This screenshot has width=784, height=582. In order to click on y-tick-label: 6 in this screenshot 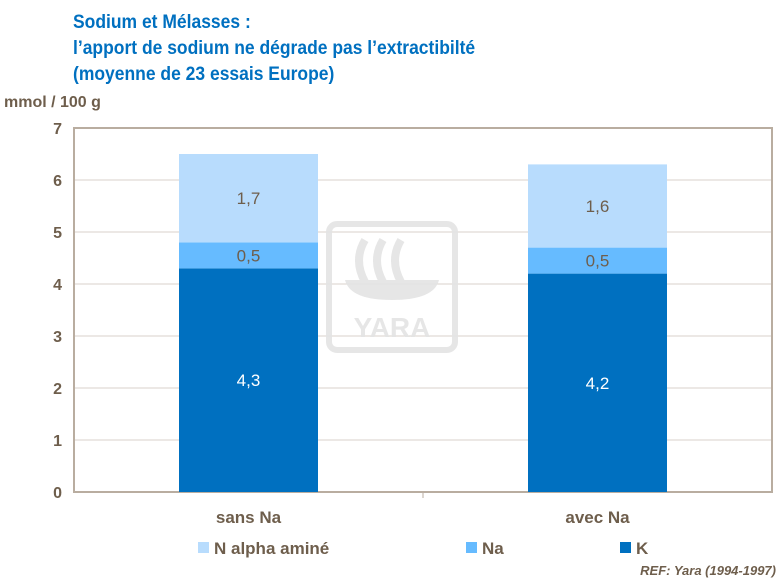, I will do `click(57, 181)`.